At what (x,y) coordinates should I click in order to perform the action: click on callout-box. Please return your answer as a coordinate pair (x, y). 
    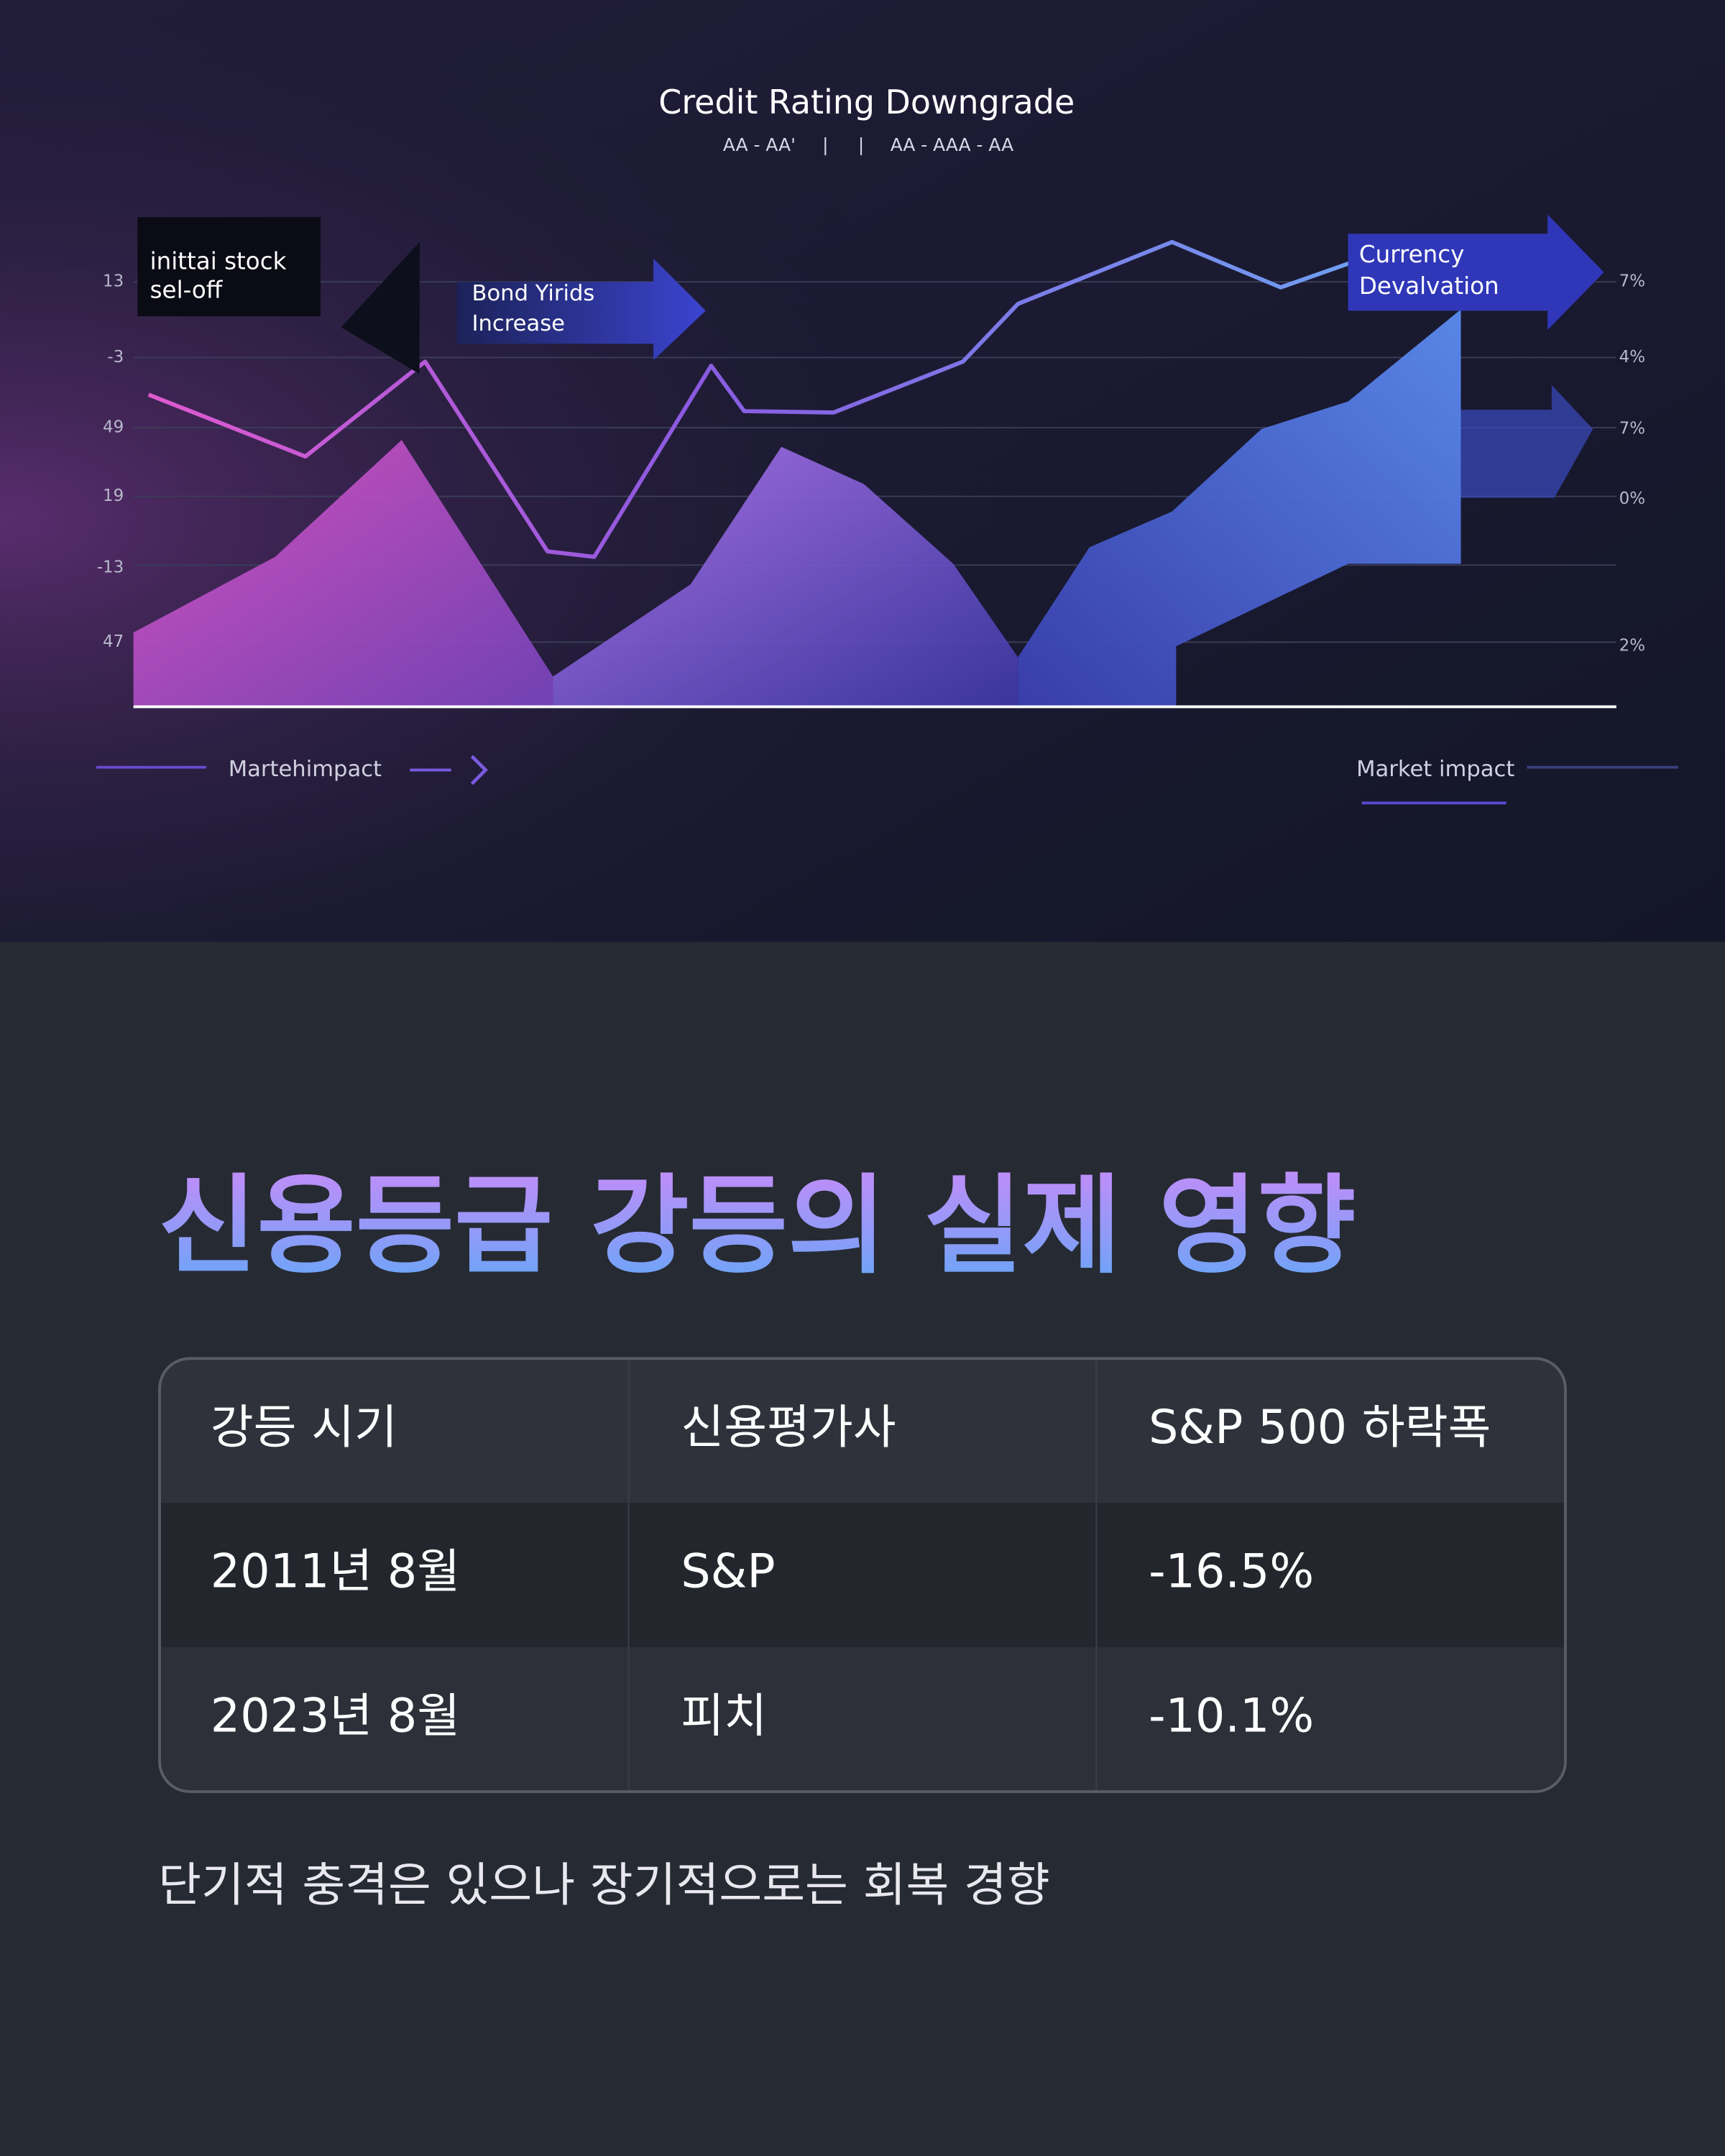
    Looking at the image, I should click on (229, 267).